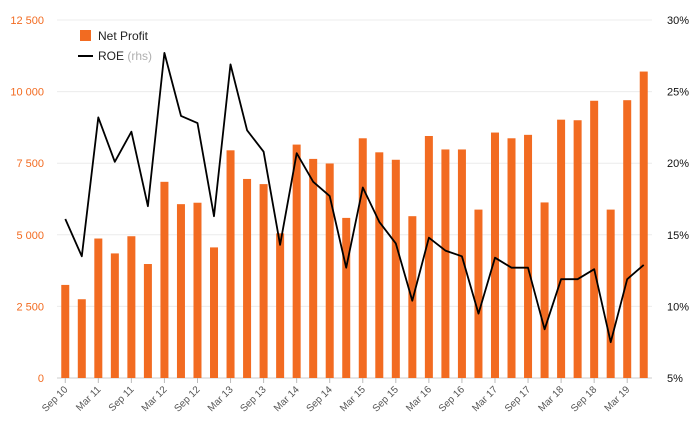  What do you see at coordinates (27, 21) in the screenshot?
I see `left-axis-tick-label: 12 500` at bounding box center [27, 21].